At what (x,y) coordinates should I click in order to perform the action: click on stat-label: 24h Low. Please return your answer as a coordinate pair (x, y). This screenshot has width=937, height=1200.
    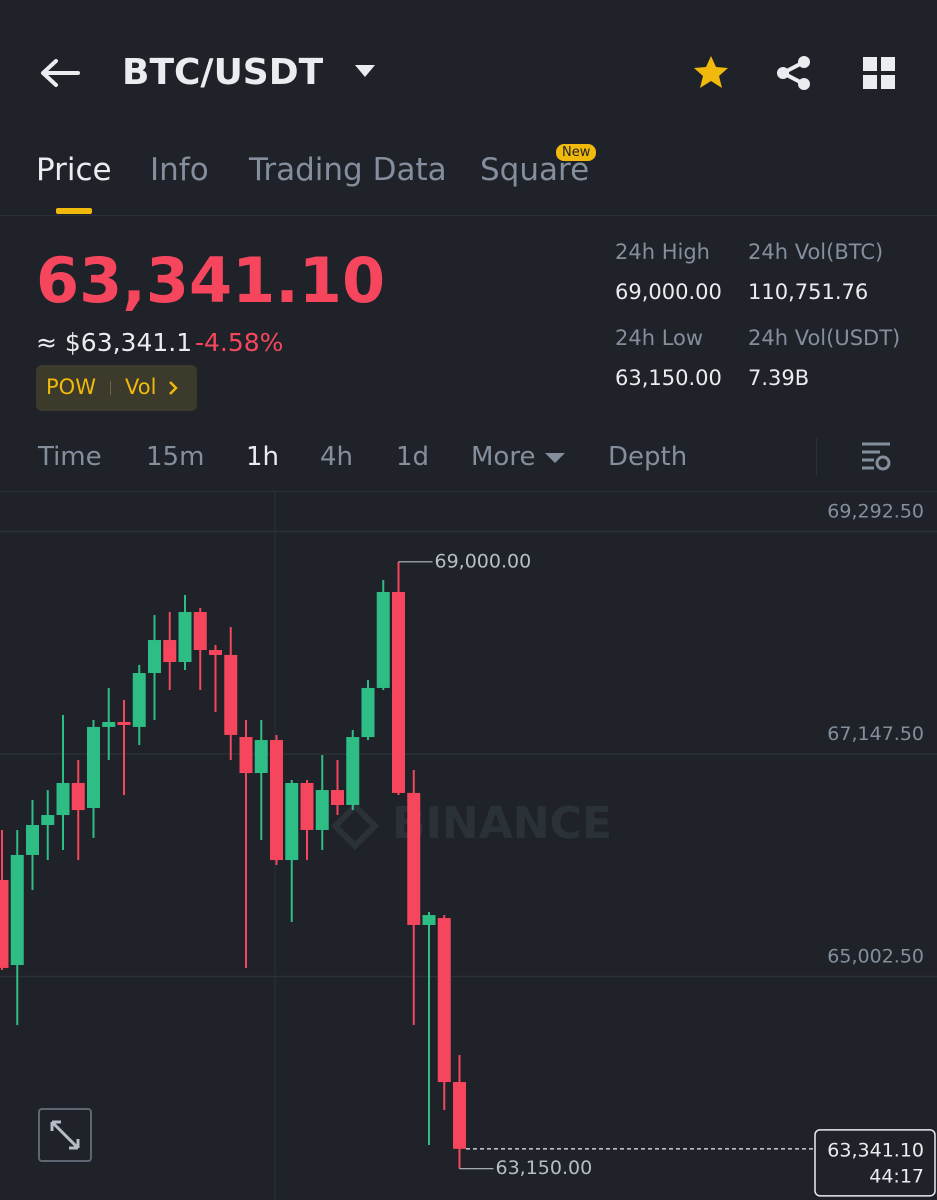
    Looking at the image, I should click on (659, 338).